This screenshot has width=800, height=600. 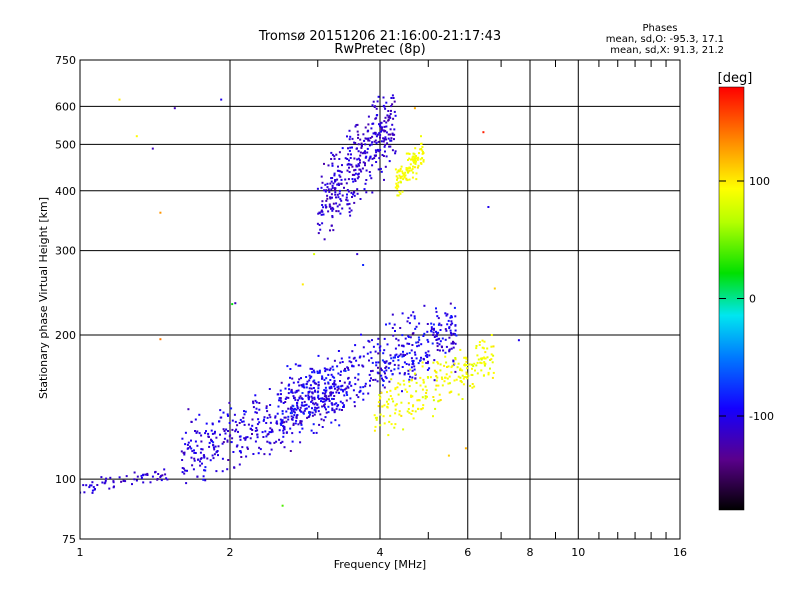 What do you see at coordinates (752, 299) in the screenshot?
I see `colorbar-tick-label: 0` at bounding box center [752, 299].